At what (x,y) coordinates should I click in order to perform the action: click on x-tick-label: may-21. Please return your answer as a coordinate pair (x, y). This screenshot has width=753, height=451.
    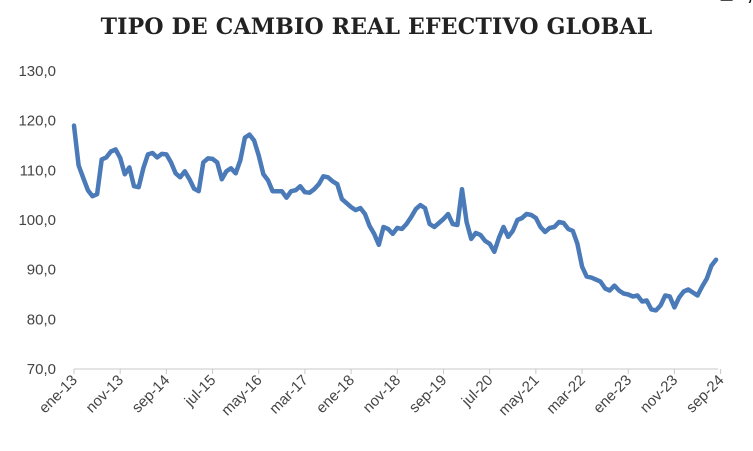
    Looking at the image, I should click on (518, 395).